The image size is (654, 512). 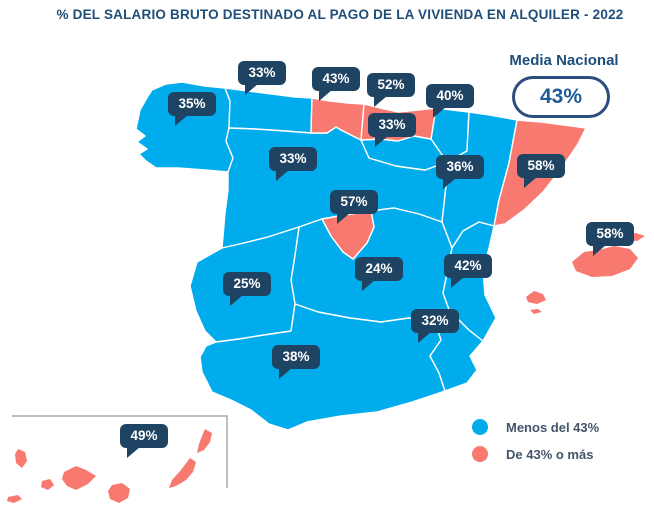 What do you see at coordinates (337, 119) in the screenshot?
I see `region-cantabria` at bounding box center [337, 119].